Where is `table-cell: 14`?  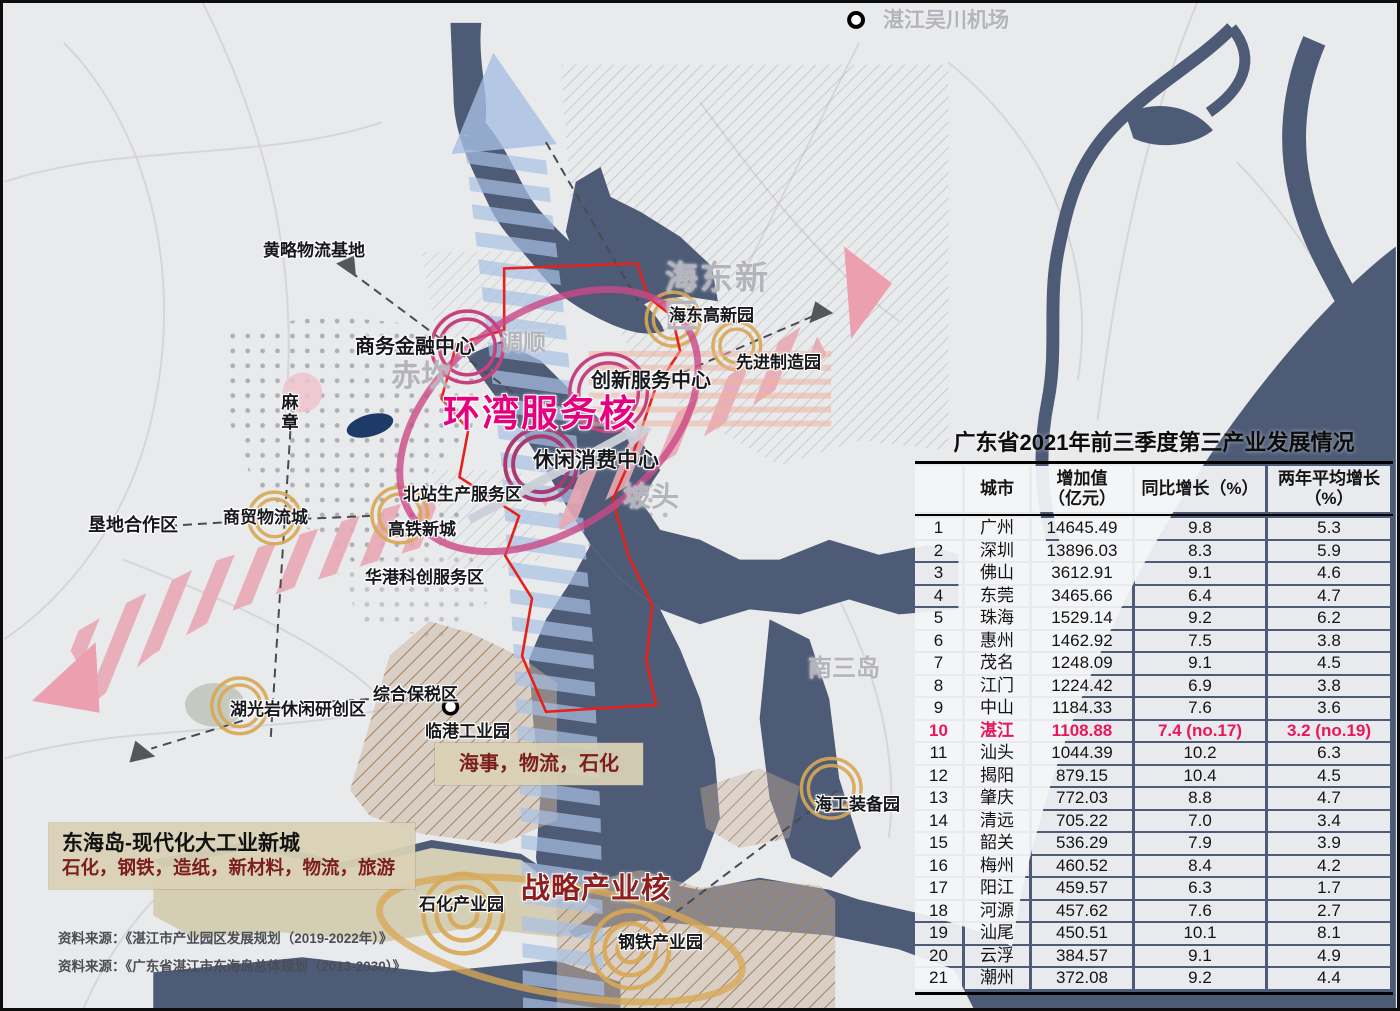
table-cell: 14 is located at coordinates (938, 820).